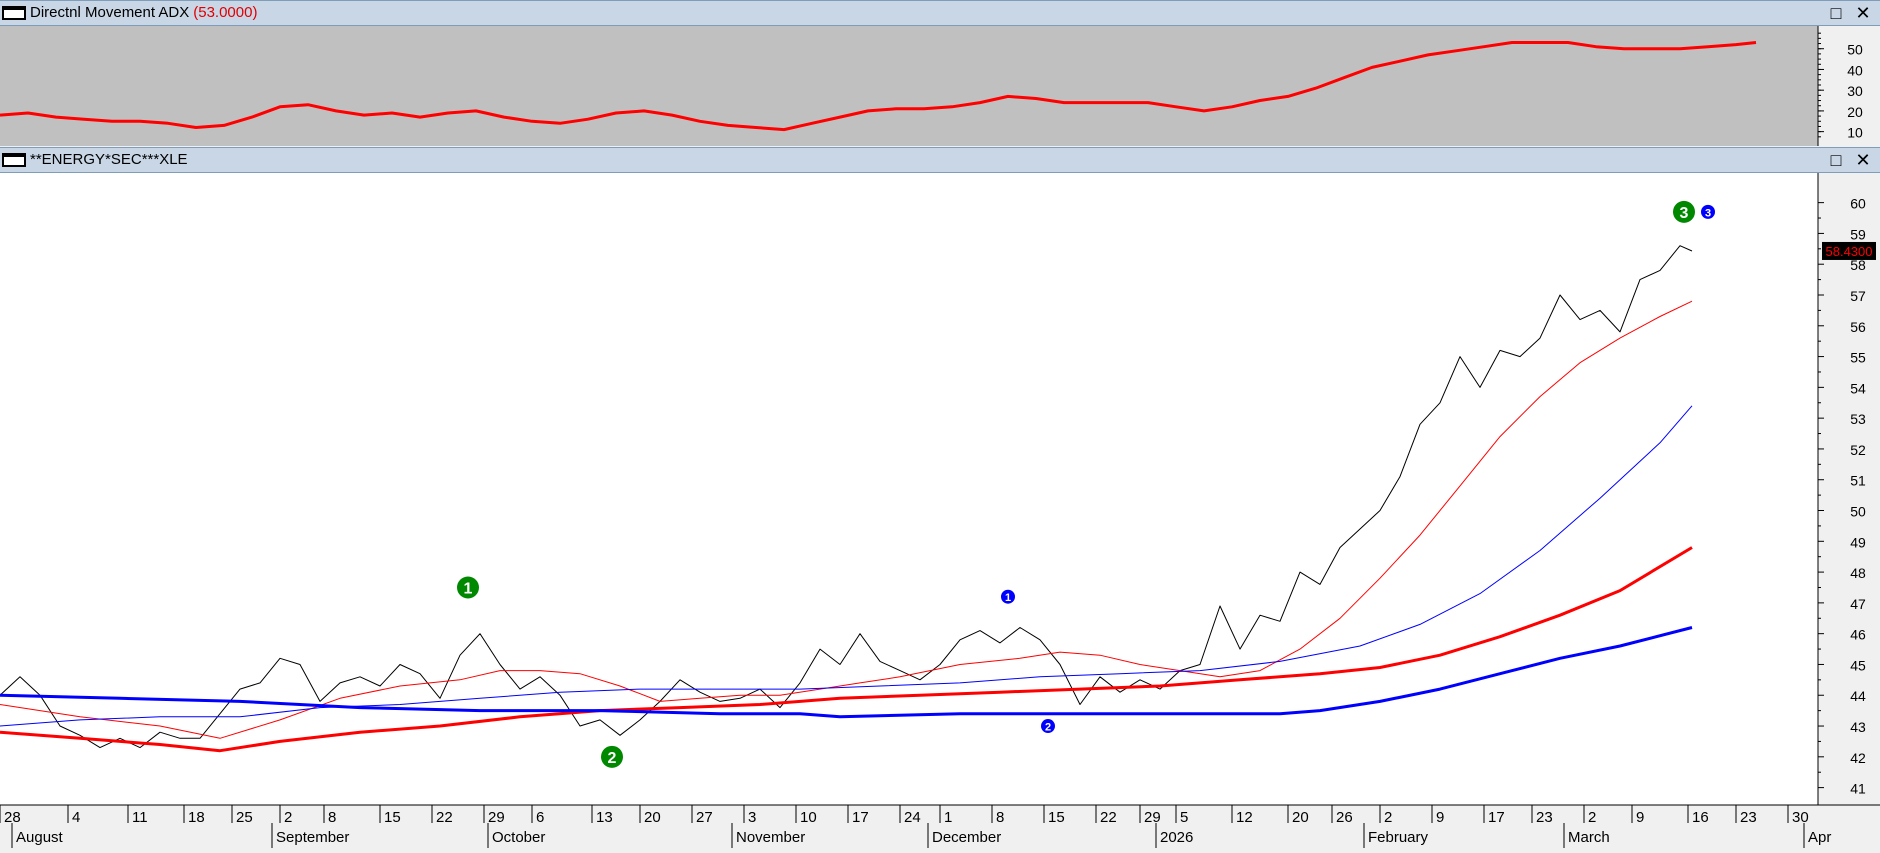 The height and width of the screenshot is (853, 1880). What do you see at coordinates (1858, 296) in the screenshot?
I see `price-tick-label: 57` at bounding box center [1858, 296].